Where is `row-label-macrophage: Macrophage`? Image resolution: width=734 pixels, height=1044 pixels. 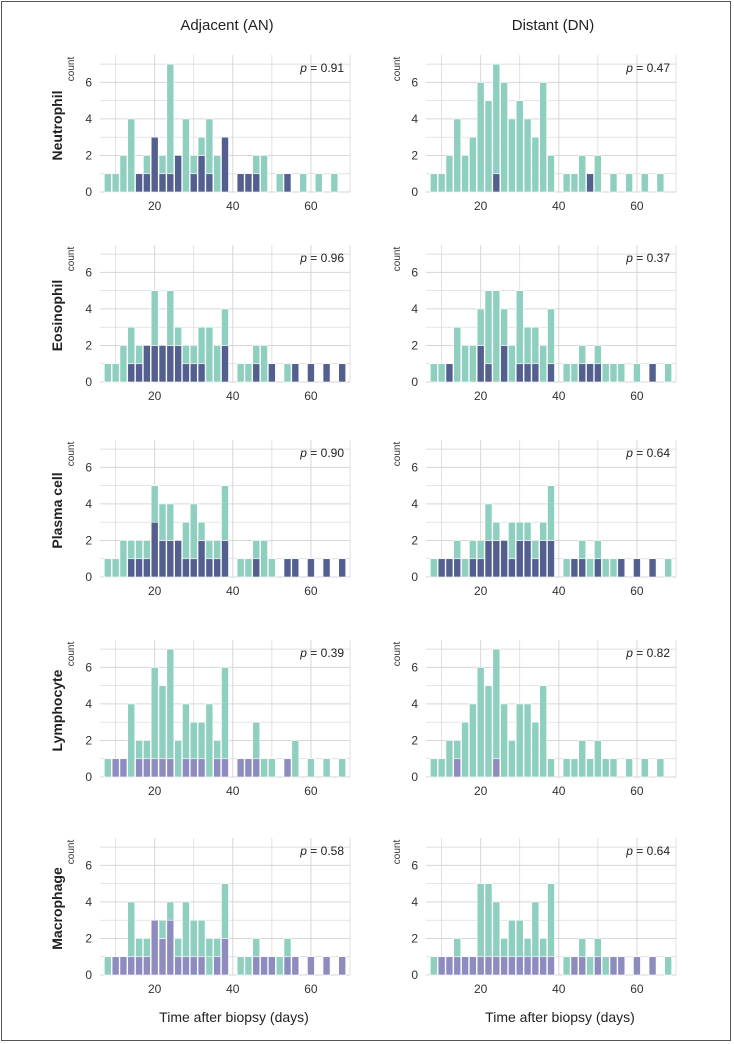
row-label-macrophage: Macrophage is located at coordinates (57, 908).